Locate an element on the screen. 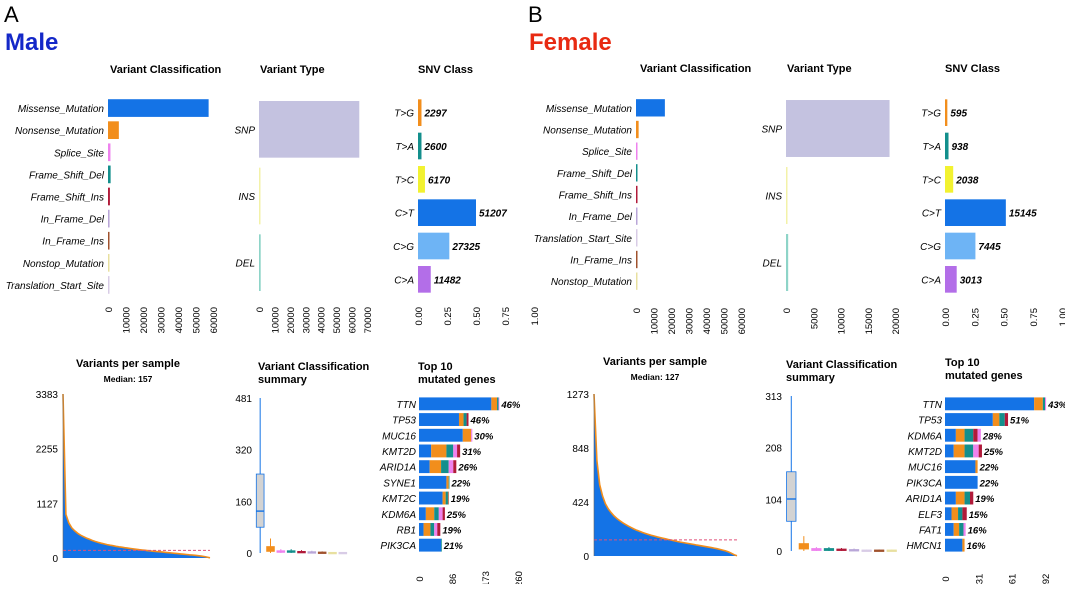  male-top-genes-xtick: 260 is located at coordinates (519, 577).